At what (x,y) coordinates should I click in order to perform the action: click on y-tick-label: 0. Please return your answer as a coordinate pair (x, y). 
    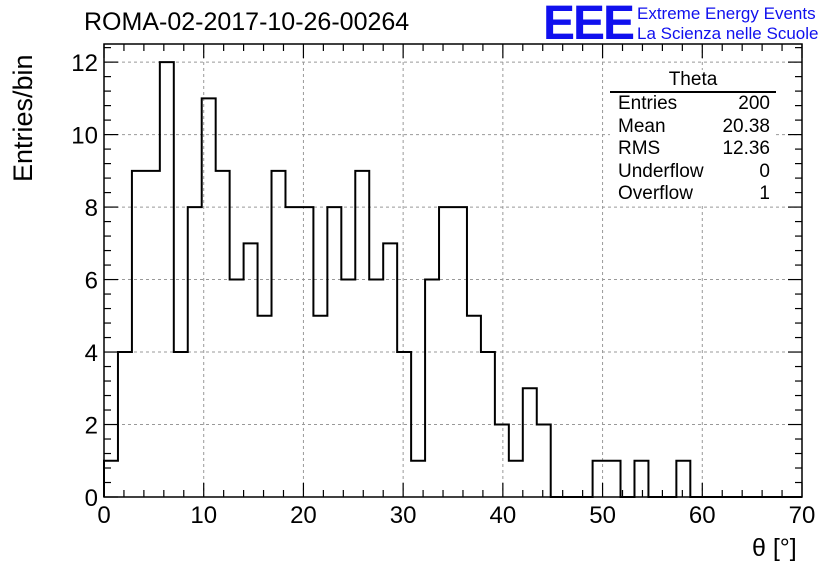
    Looking at the image, I should click on (91, 498).